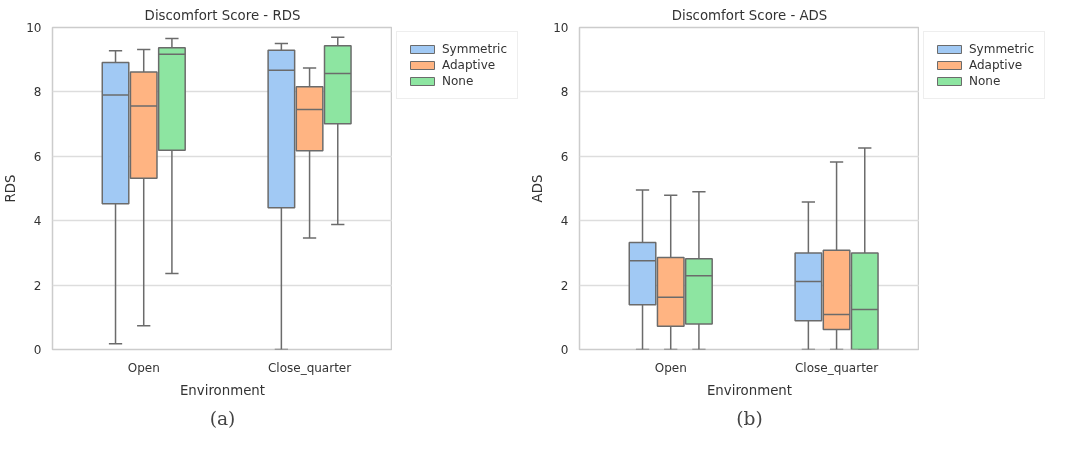  What do you see at coordinates (538, 188) in the screenshot?
I see `y-axis-title: ADS` at bounding box center [538, 188].